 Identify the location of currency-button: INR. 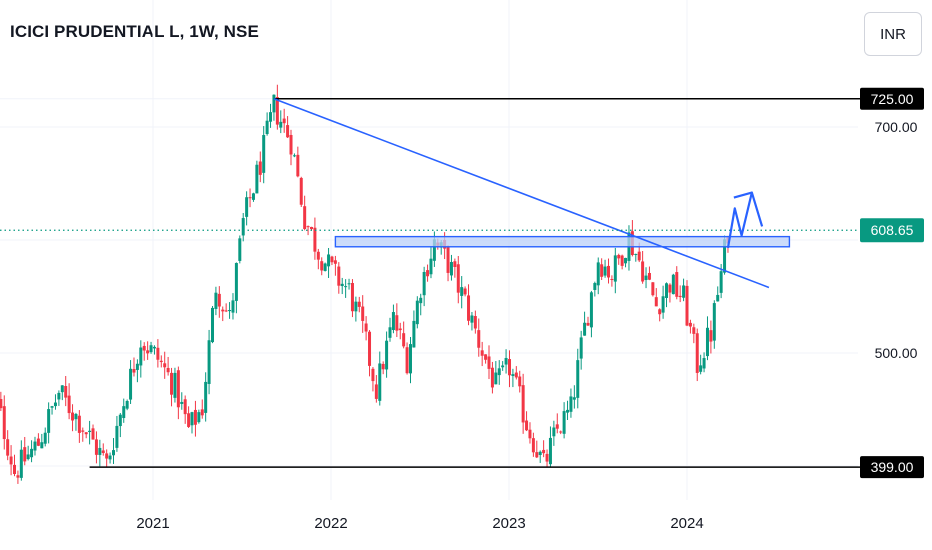
(893, 34).